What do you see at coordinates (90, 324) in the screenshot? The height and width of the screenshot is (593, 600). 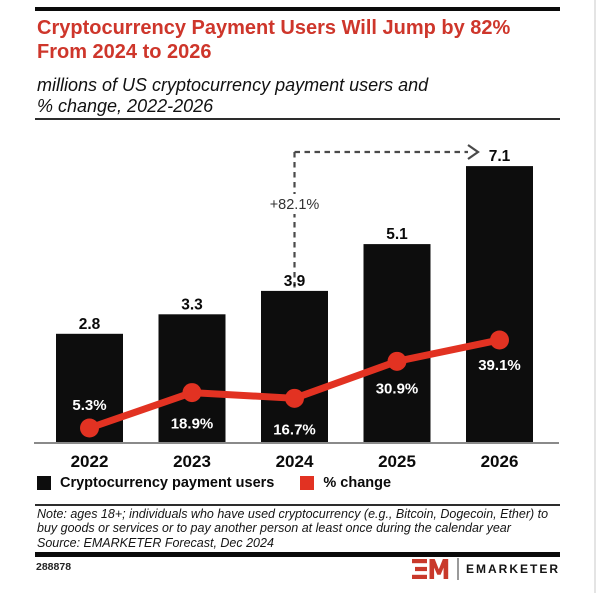 I see `bar-value-label-2022: 2.8` at bounding box center [90, 324].